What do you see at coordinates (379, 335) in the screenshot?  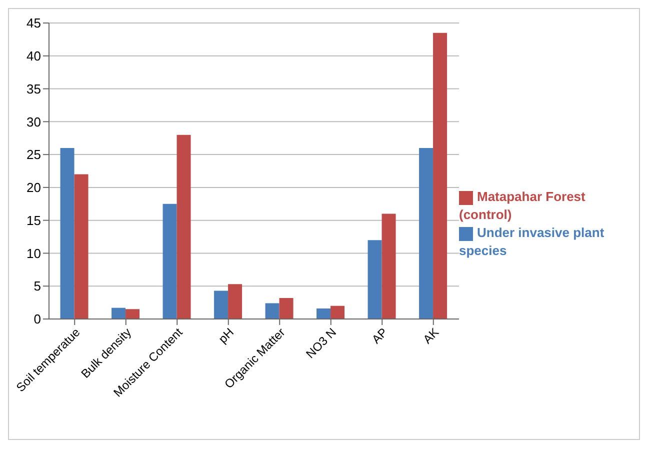 I see `x-tick-label: AP` at bounding box center [379, 335].